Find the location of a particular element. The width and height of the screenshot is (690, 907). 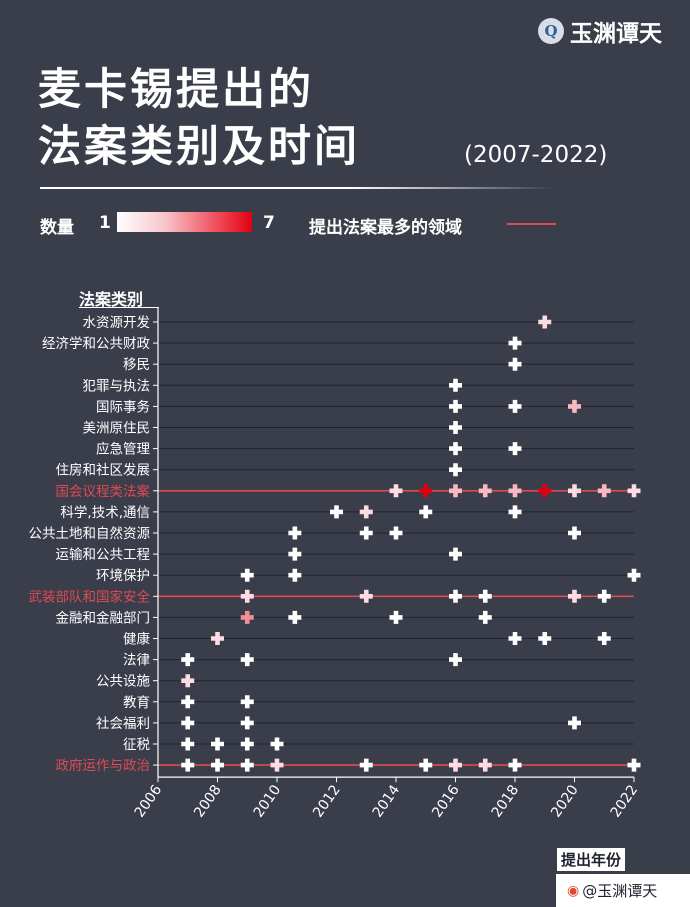

category-label: 法律 is located at coordinates (136, 661).